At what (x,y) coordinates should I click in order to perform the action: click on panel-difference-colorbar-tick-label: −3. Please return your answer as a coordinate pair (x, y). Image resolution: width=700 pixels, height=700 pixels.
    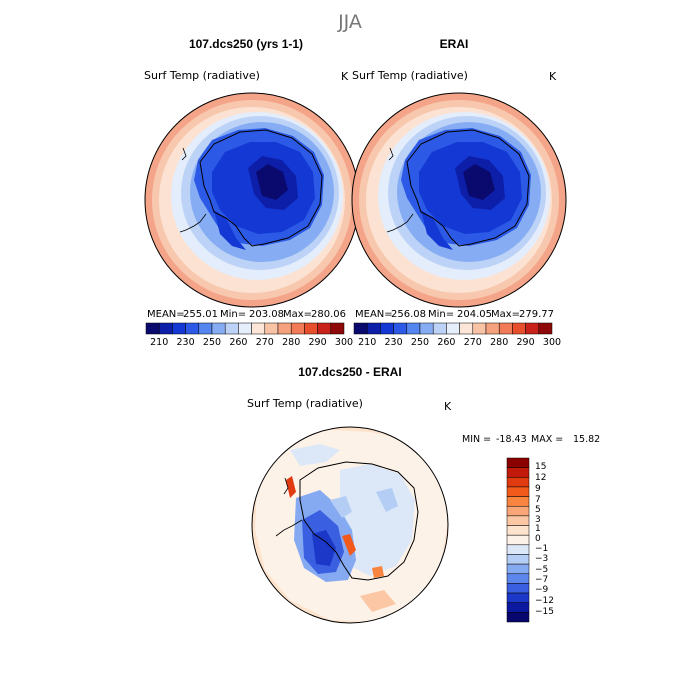
    Looking at the image, I should click on (541, 559).